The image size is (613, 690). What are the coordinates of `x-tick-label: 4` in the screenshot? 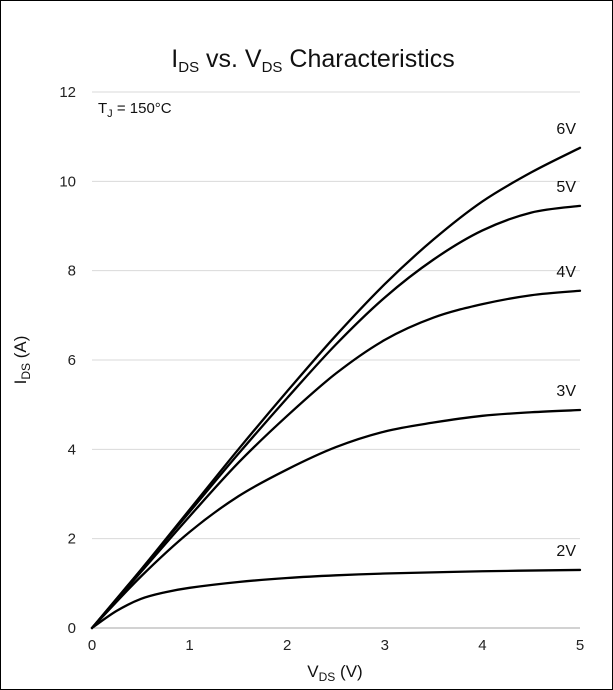 It's located at (482, 645).